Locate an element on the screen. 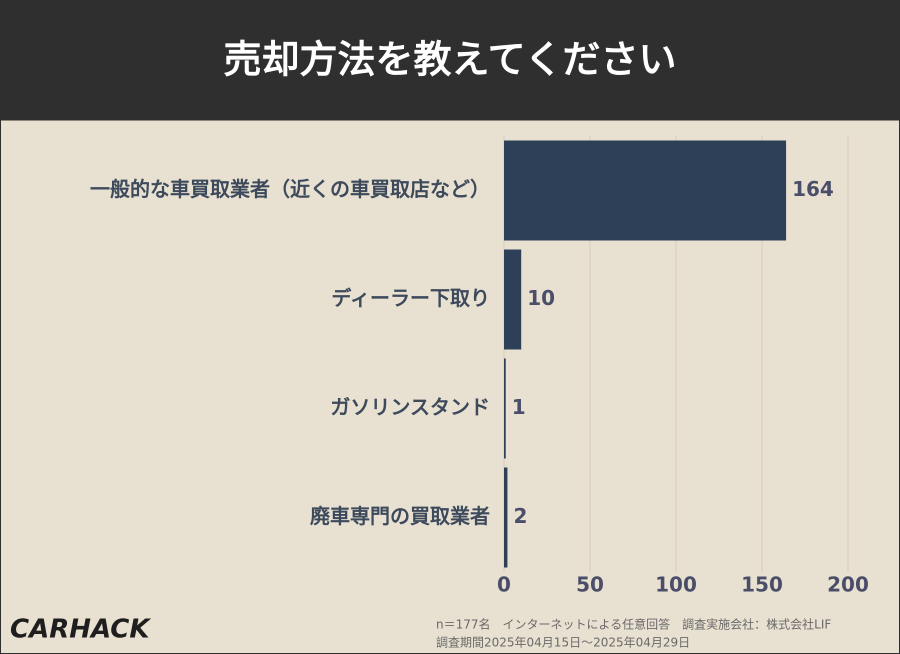 The width and height of the screenshot is (900, 654). x-tick-label: 100 is located at coordinates (676, 585).